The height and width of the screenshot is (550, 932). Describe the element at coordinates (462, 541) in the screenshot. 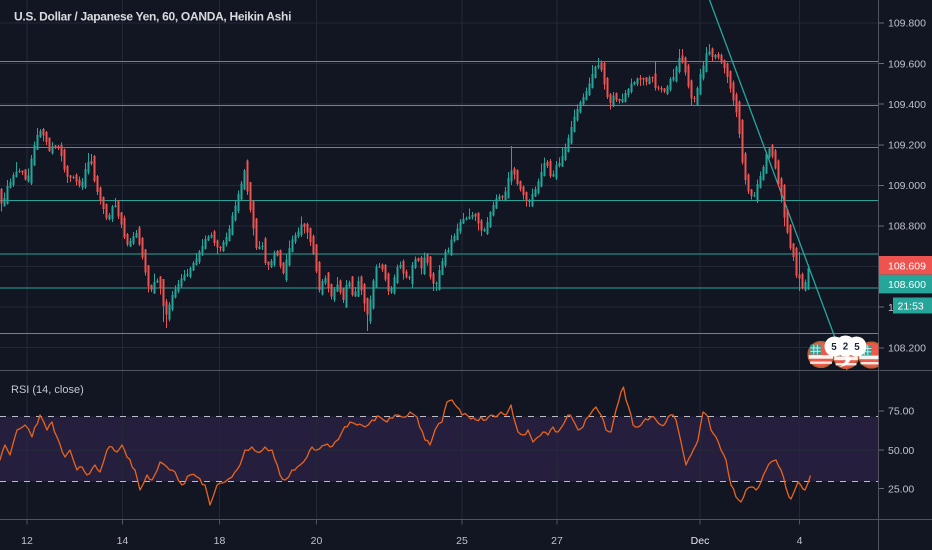

I see `svg-text: 25` at that location.